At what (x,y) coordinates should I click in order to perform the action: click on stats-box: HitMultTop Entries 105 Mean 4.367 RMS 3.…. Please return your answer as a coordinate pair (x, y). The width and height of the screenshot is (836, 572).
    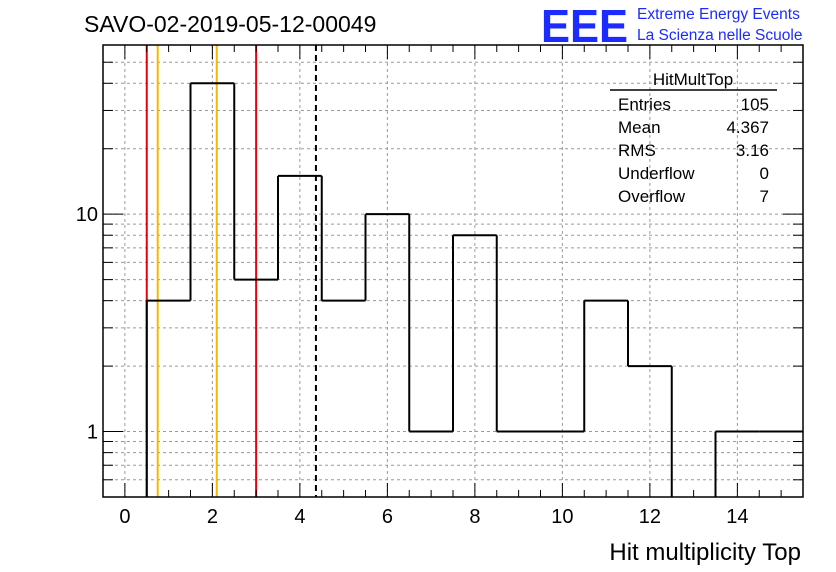
    Looking at the image, I should click on (693, 138).